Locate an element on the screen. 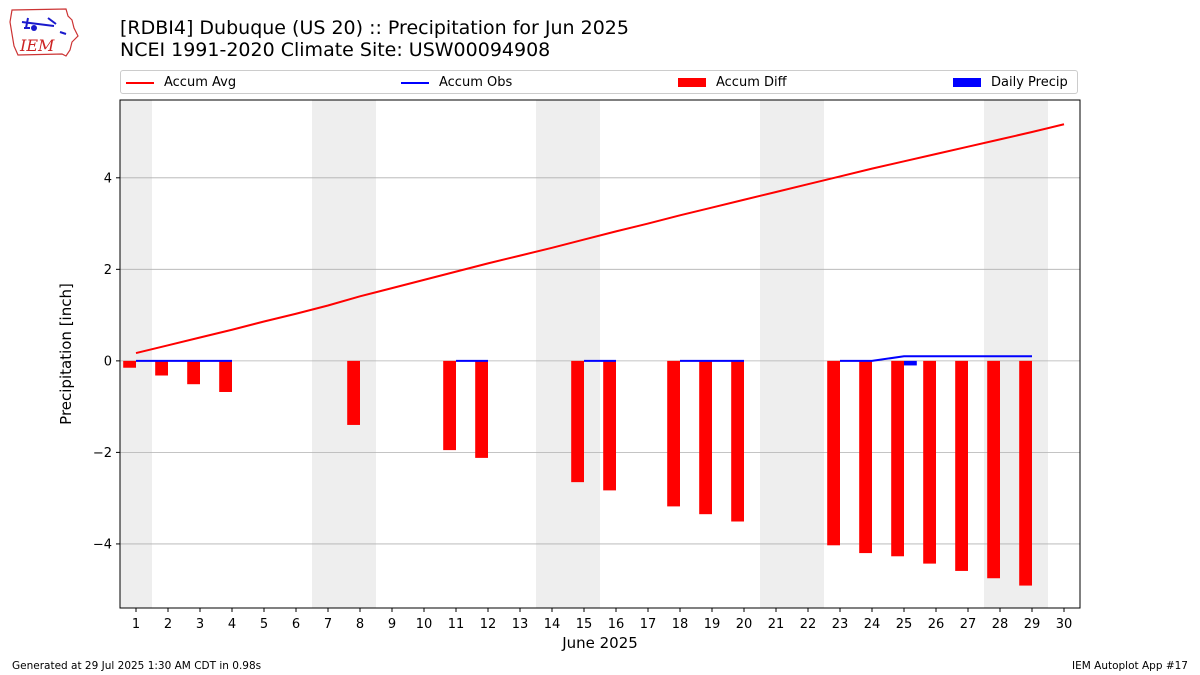 The width and height of the screenshot is (1200, 675). x-tick-label: 4 is located at coordinates (232, 624).